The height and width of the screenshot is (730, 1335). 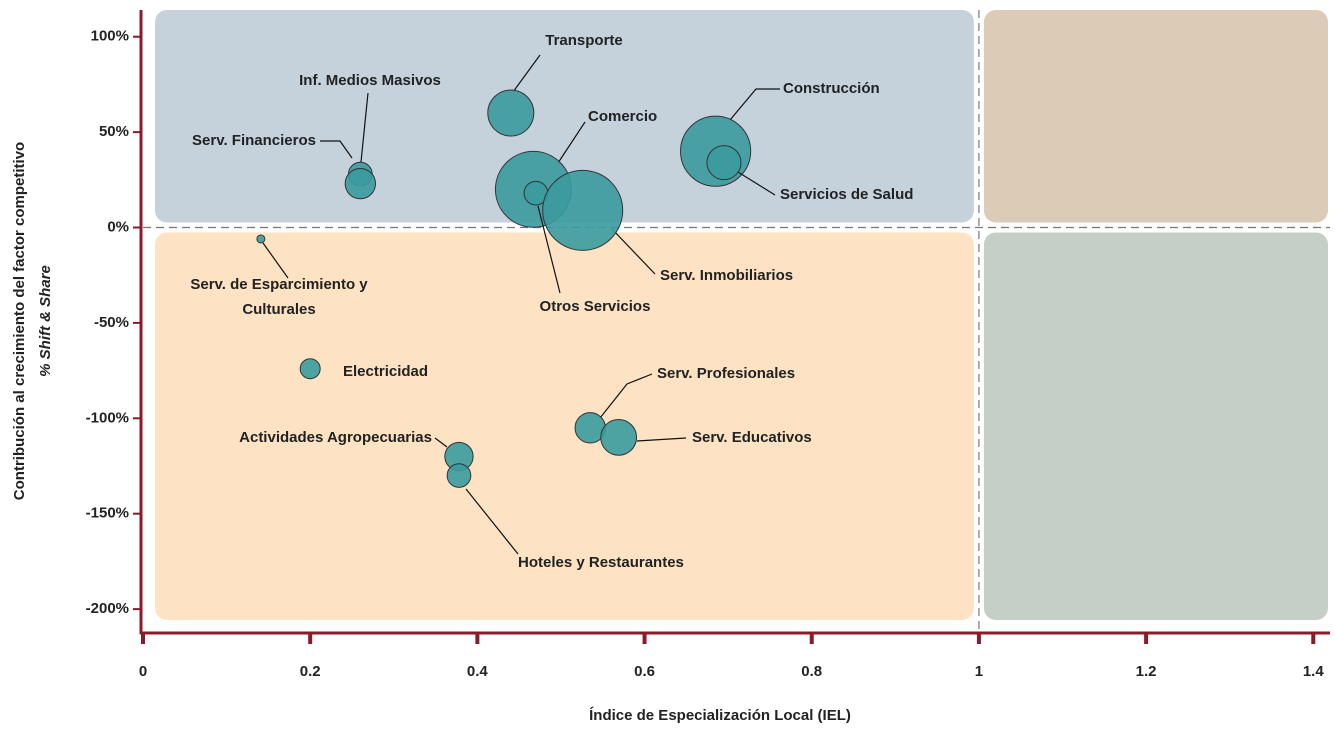 I want to click on bubble-label: Serv. Educativos, so click(x=752, y=437).